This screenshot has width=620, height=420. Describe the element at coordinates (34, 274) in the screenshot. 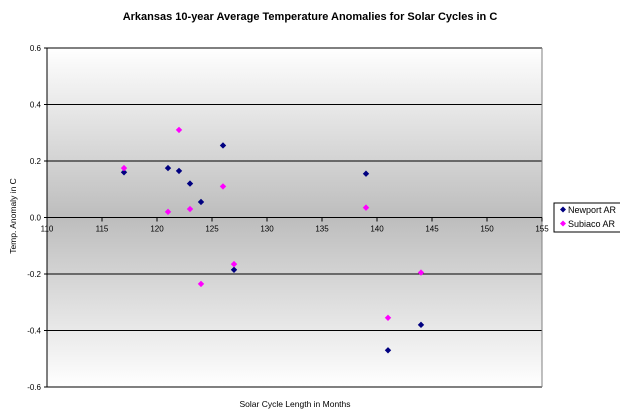

I see `y-tick-label: -0.2` at that location.